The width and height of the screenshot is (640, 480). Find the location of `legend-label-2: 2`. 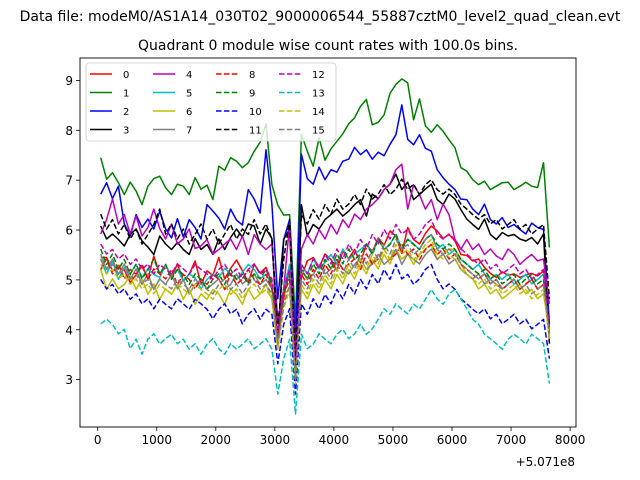

legend-label-2: 2 is located at coordinates (126, 112).